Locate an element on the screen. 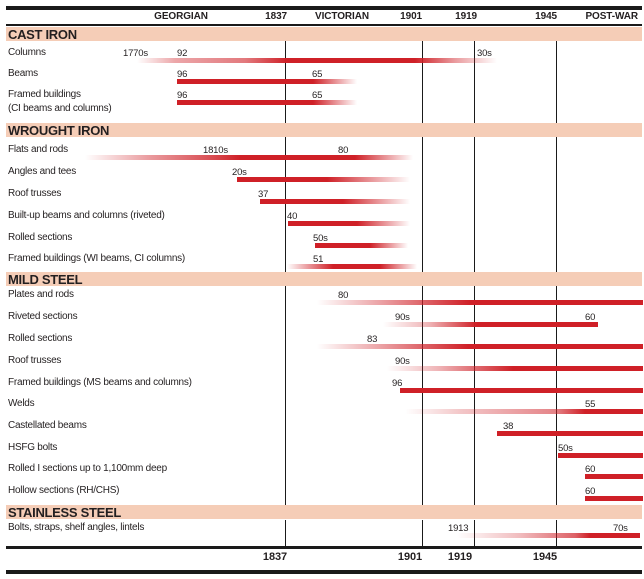 The height and width of the screenshot is (579, 644). timeline-bar-hsfg-bolts is located at coordinates (600, 455).